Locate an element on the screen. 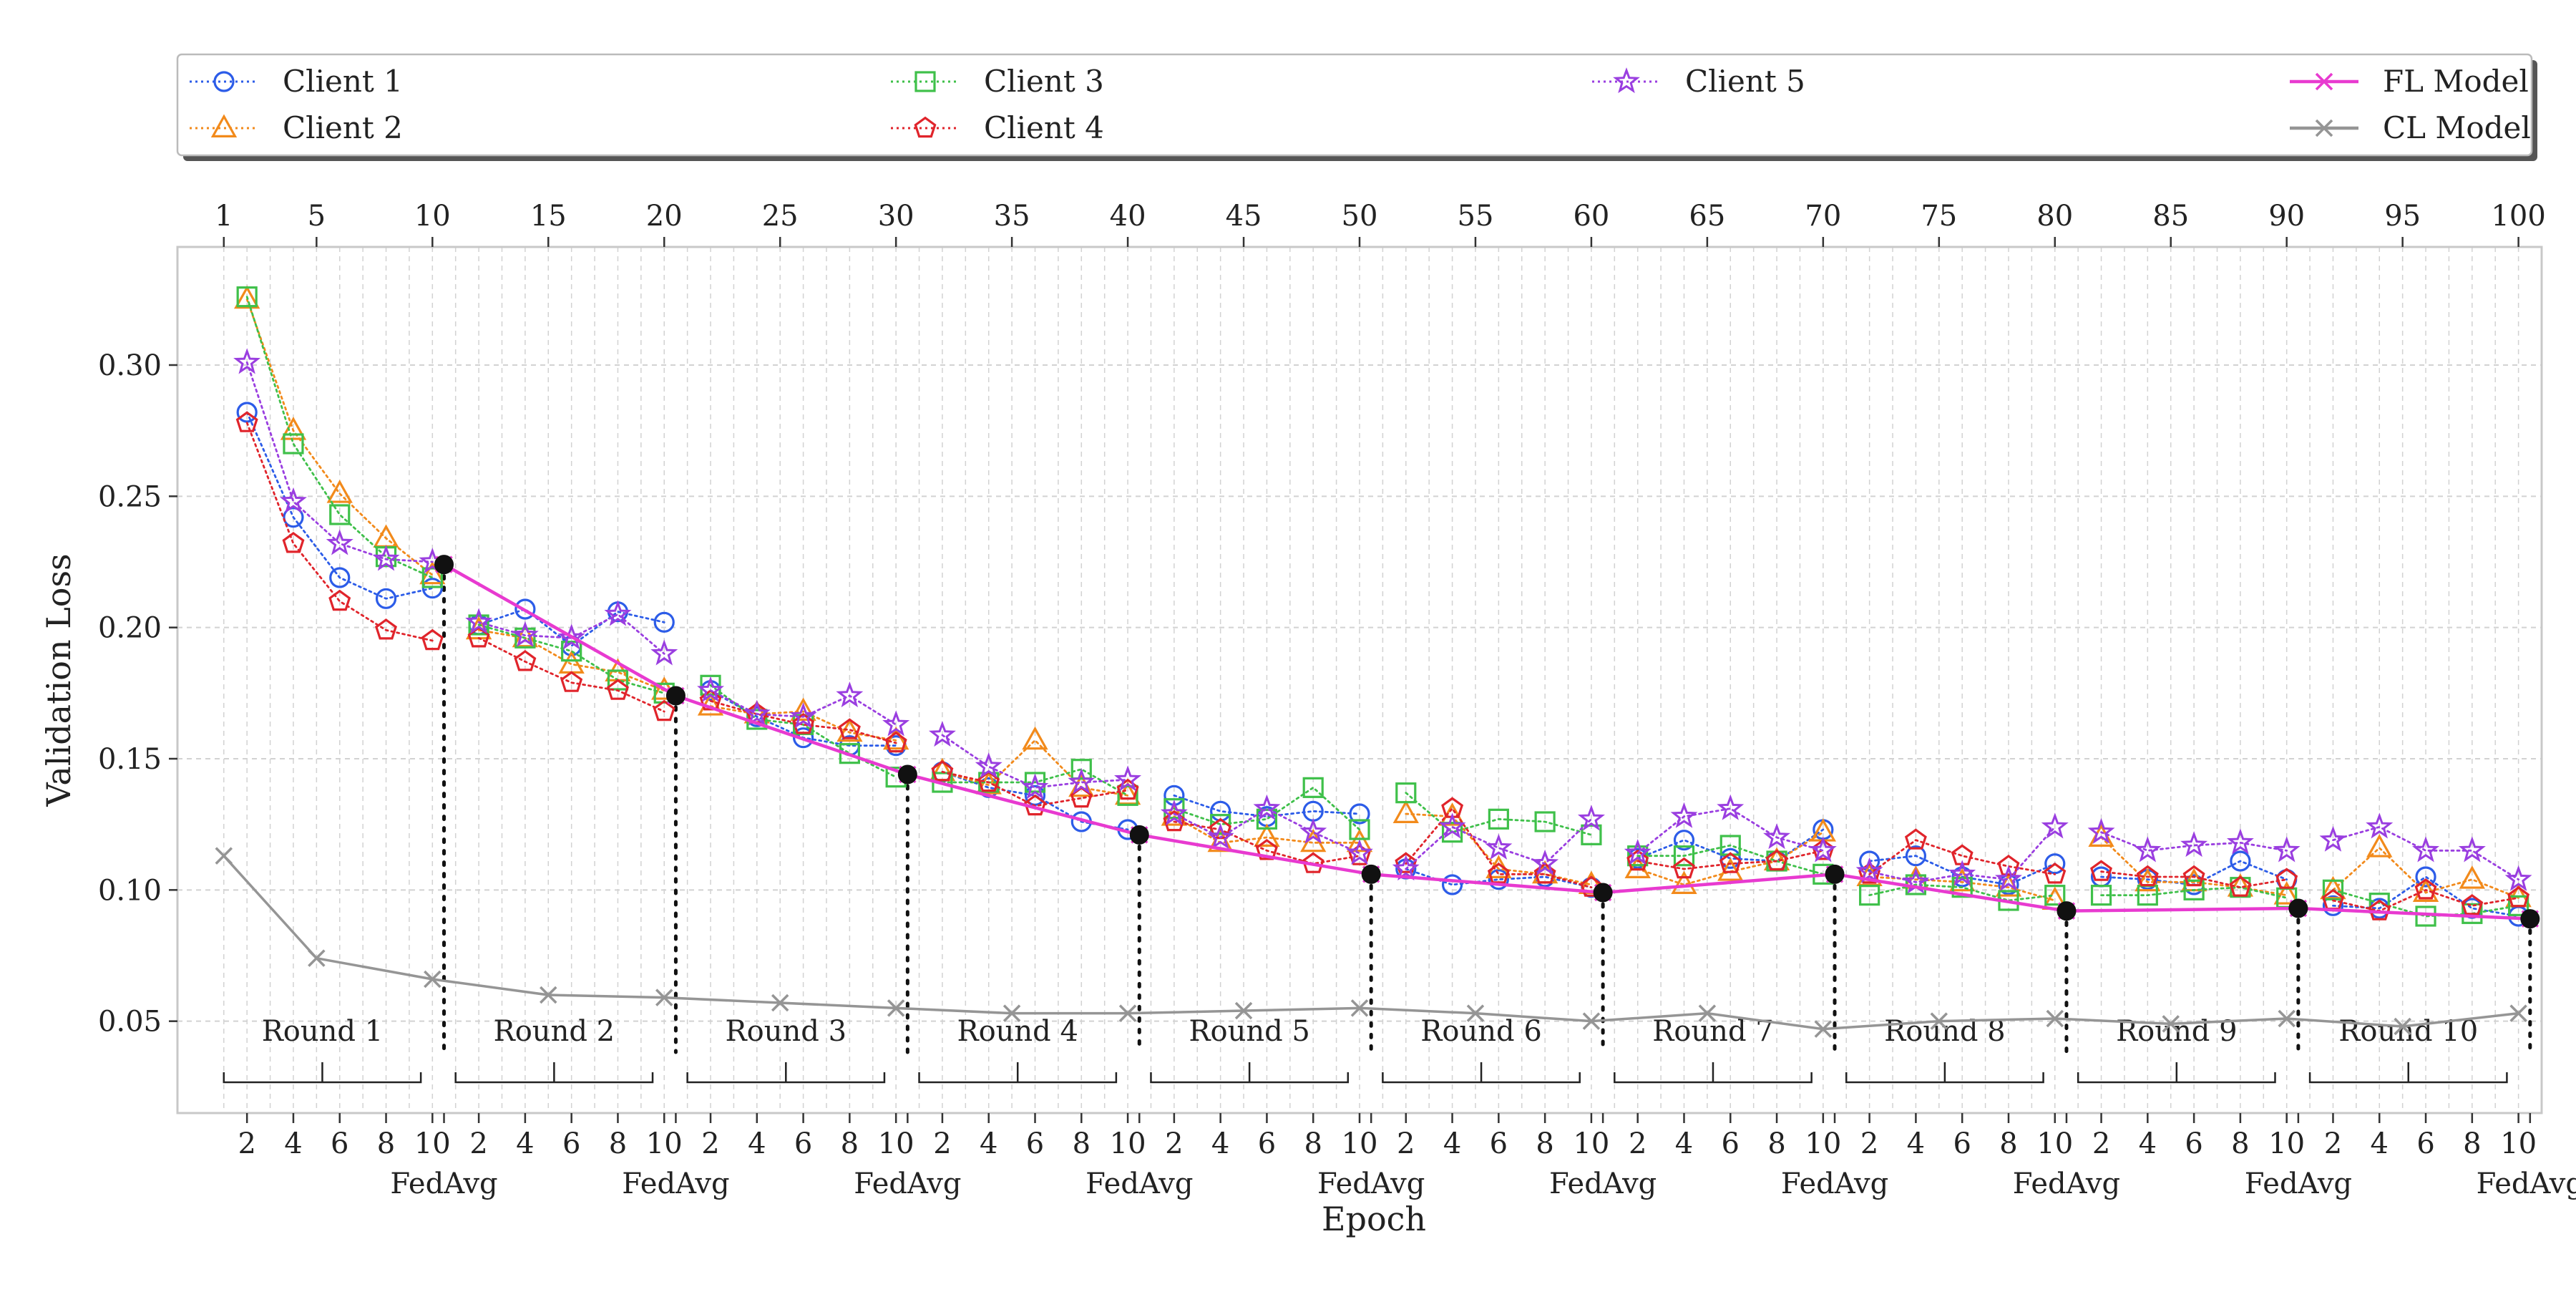 The height and width of the screenshot is (1292, 2576). bottom-x-tick-label: 10 is located at coordinates (1823, 1143).